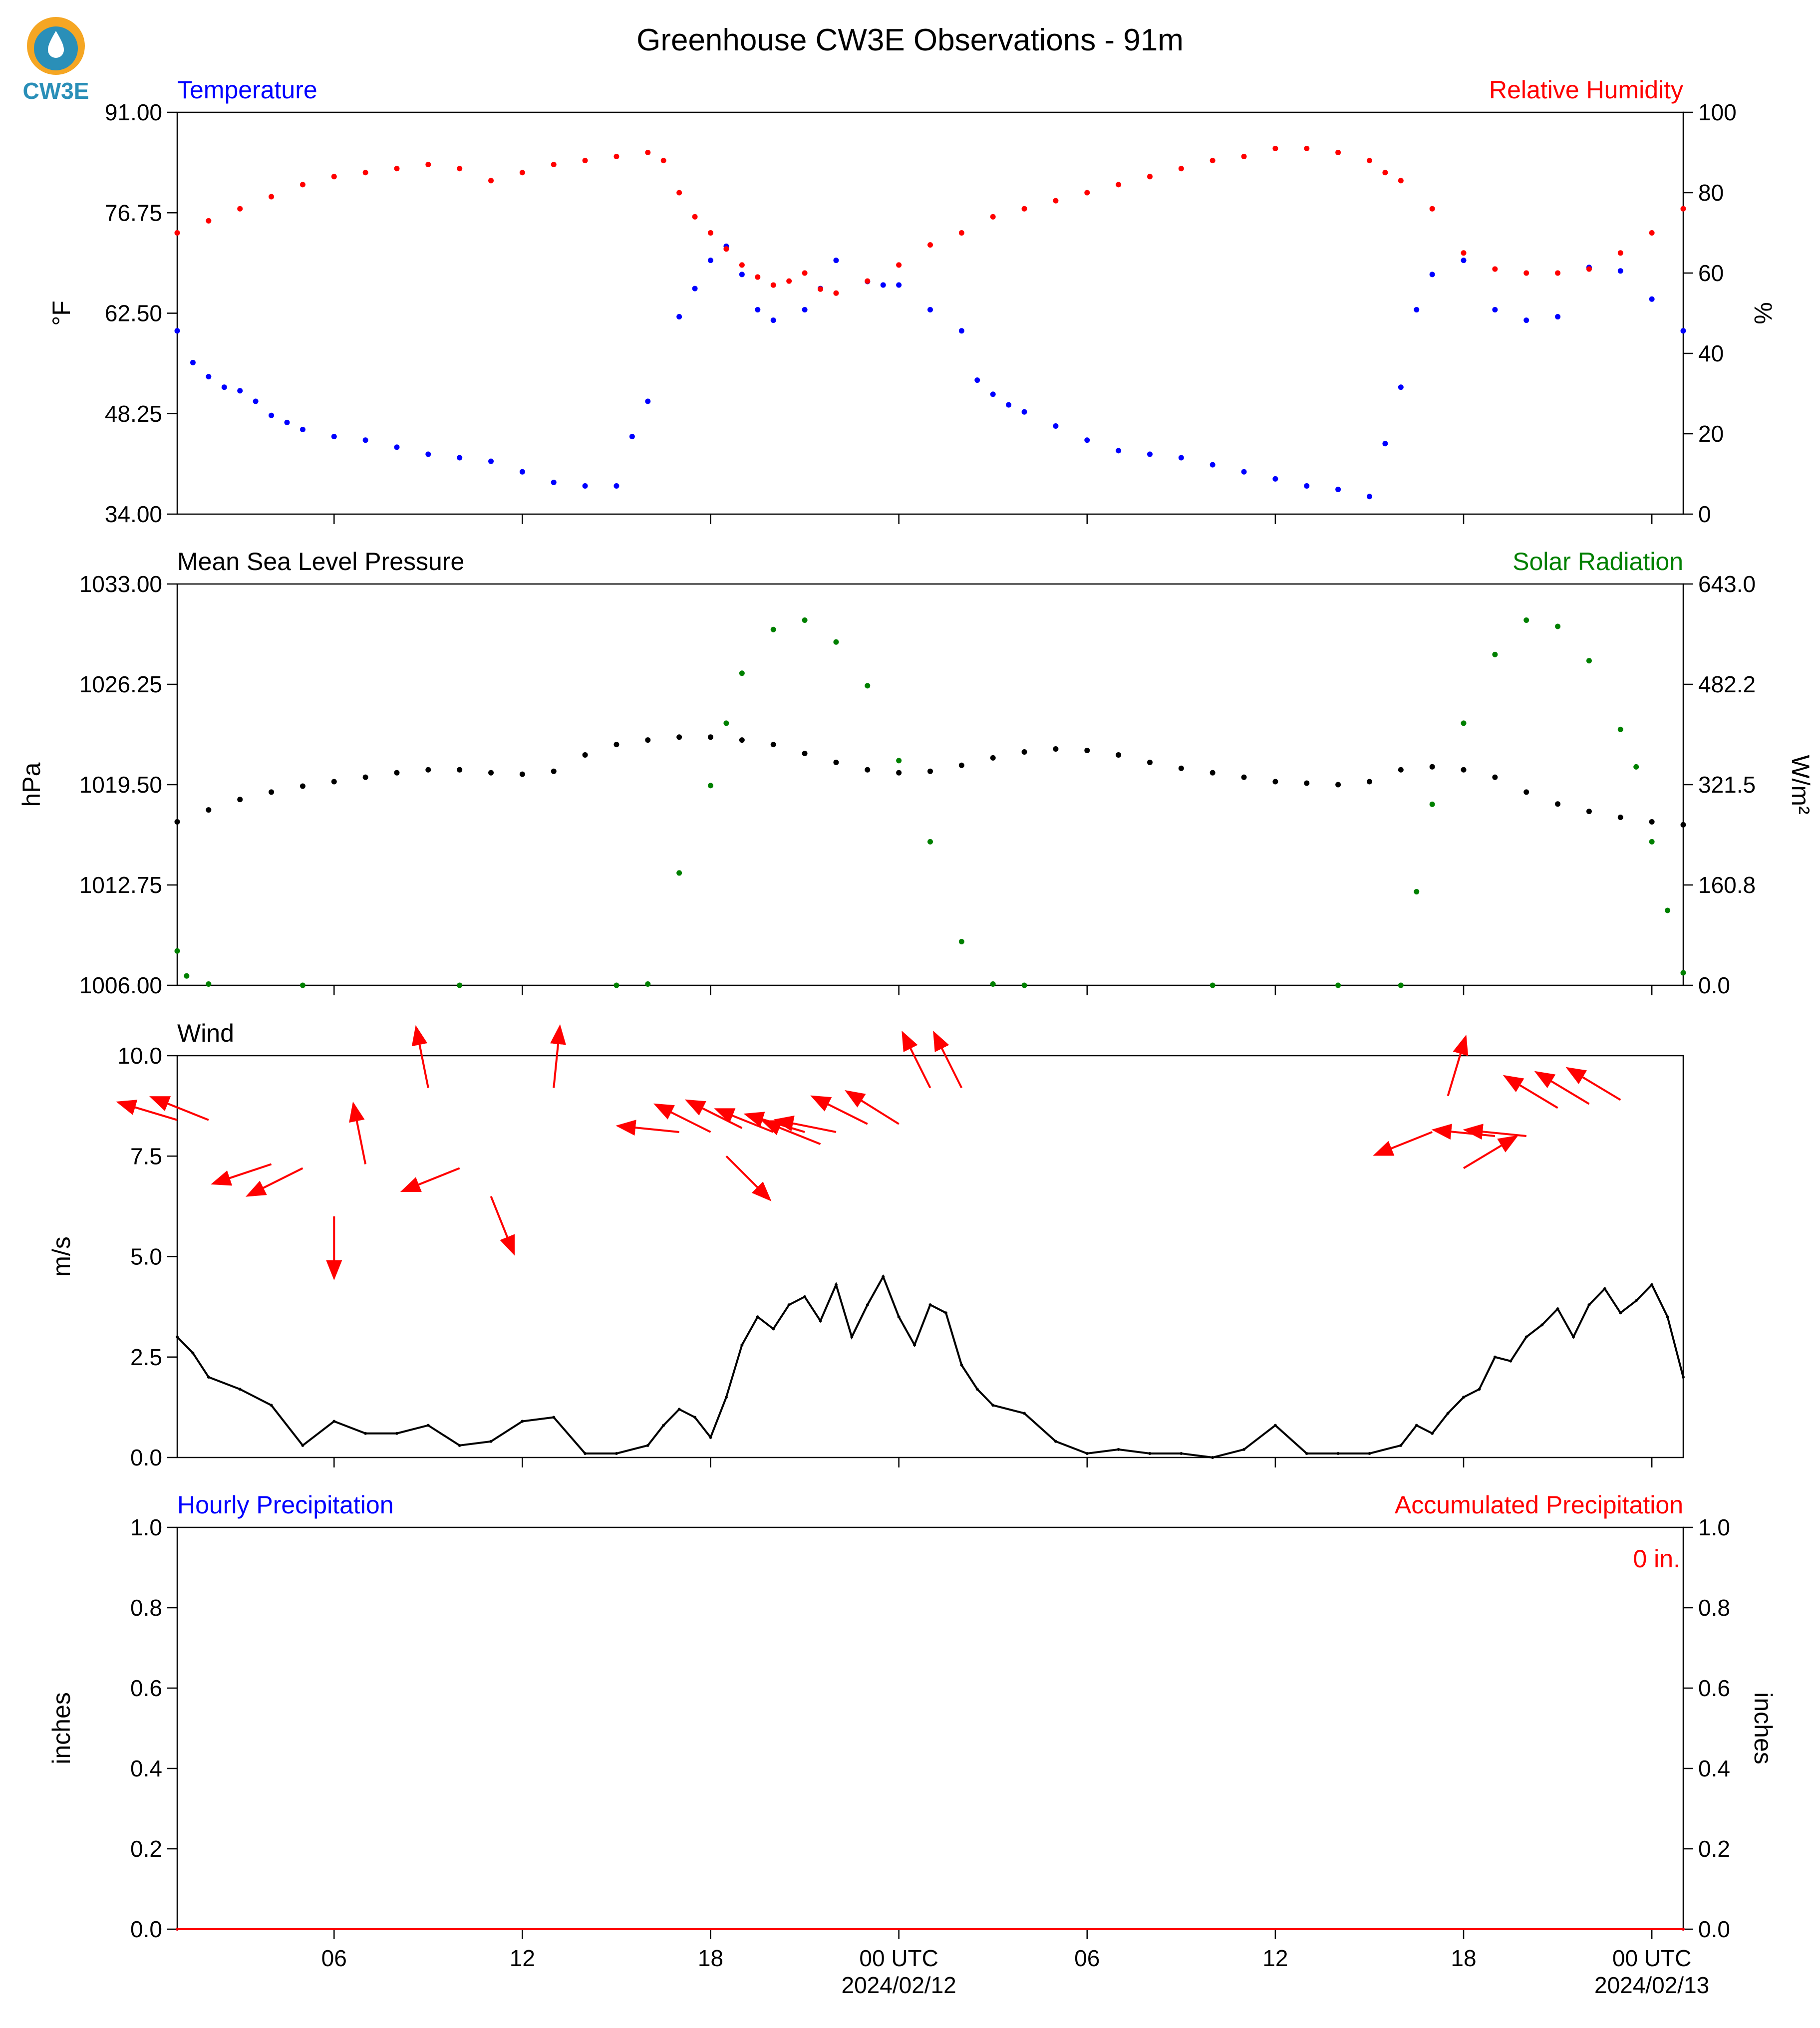 The height and width of the screenshot is (2028, 1820). What do you see at coordinates (120, 785) in the screenshot?
I see `y-tick-label-left: 1019.50` at bounding box center [120, 785].